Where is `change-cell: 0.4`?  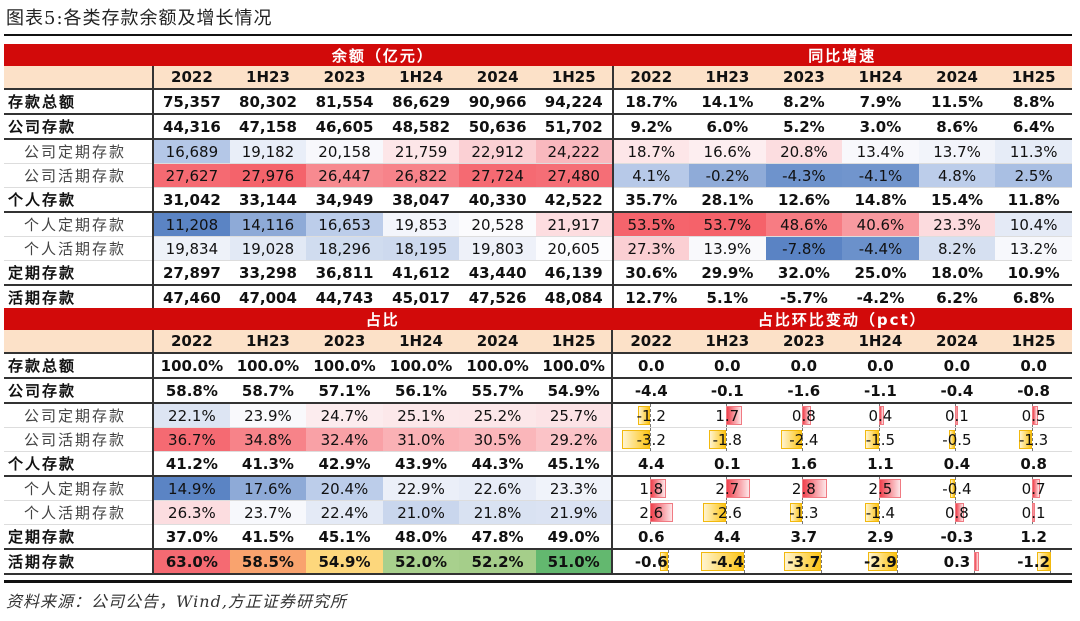
change-cell: 0.4 is located at coordinates (957, 464).